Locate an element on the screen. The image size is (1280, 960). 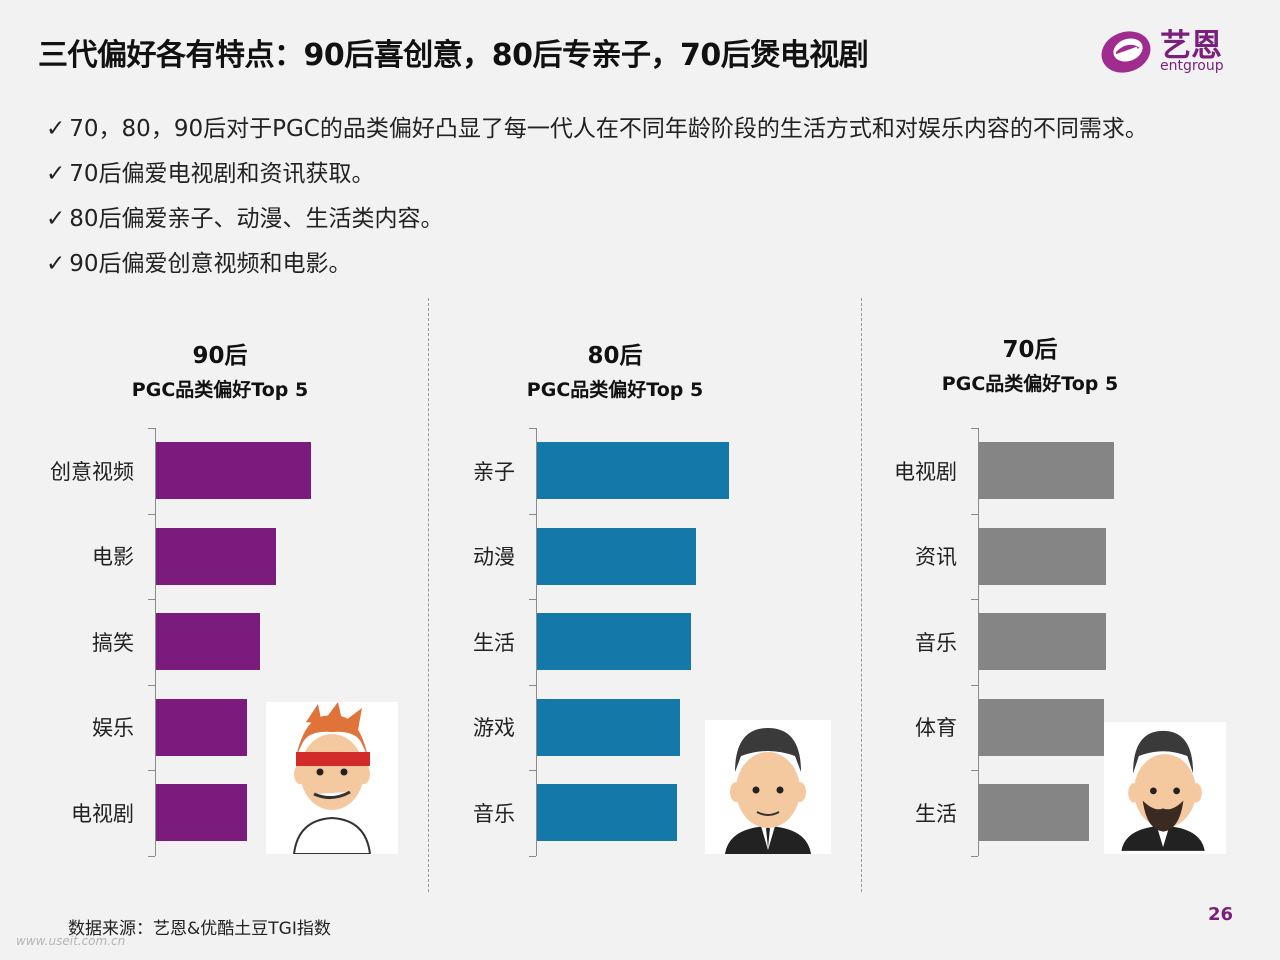
bullet-item: ✓ 70后偏爱电视剧和资讯获取。 is located at coordinates (210, 174).